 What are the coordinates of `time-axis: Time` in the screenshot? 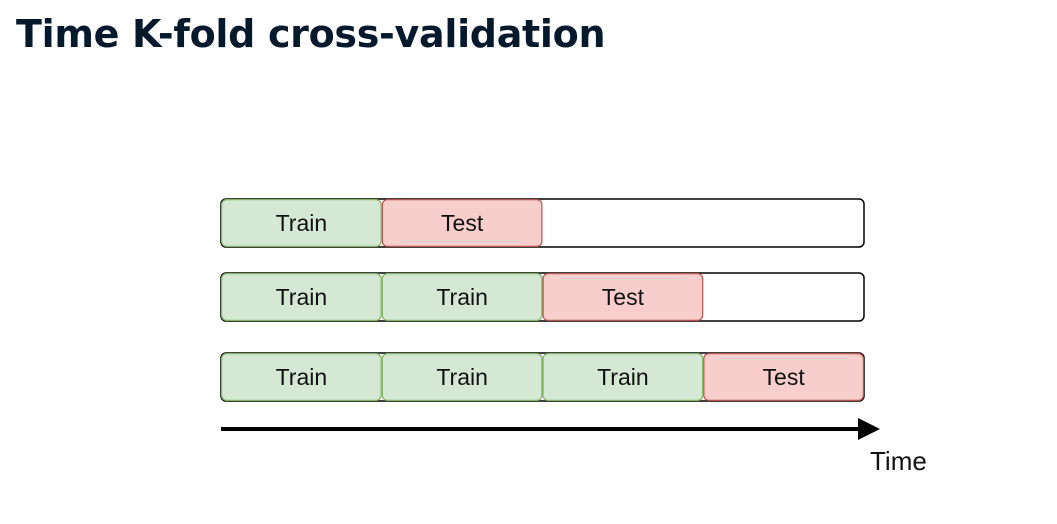 It's located at (574, 447).